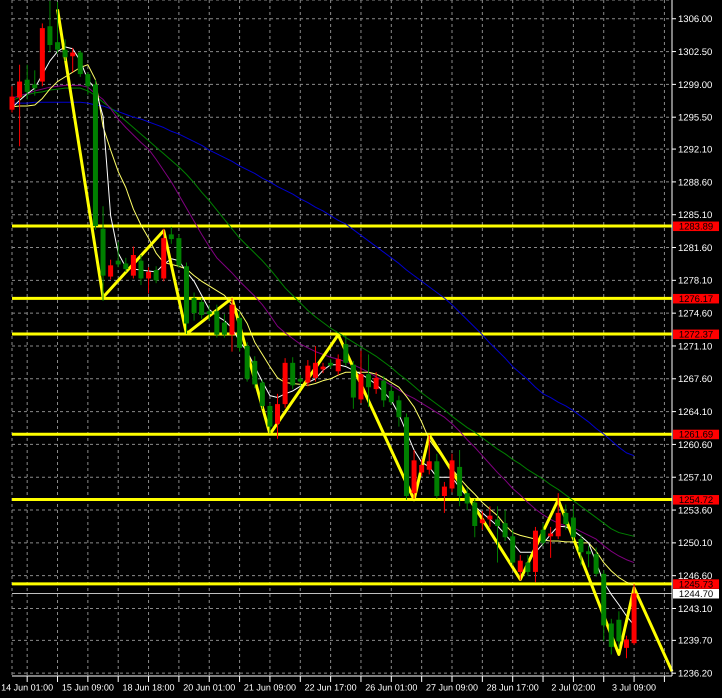  I want to click on y-tick-label: 1299.00, so click(695, 85).